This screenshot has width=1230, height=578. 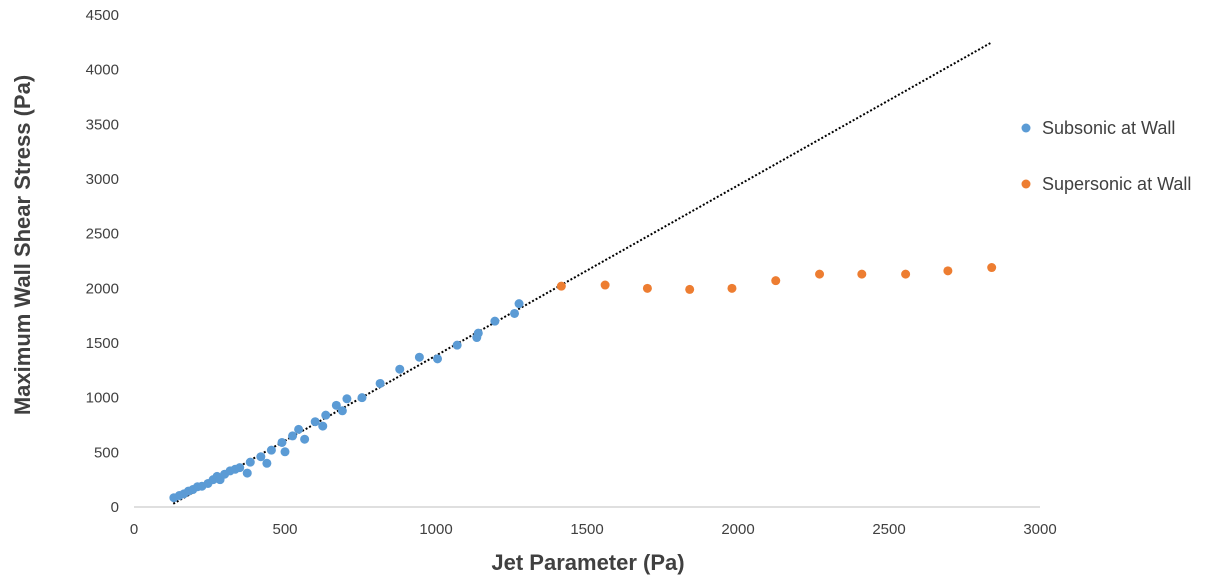 What do you see at coordinates (102, 70) in the screenshot?
I see `y-tick-label: 4000` at bounding box center [102, 70].